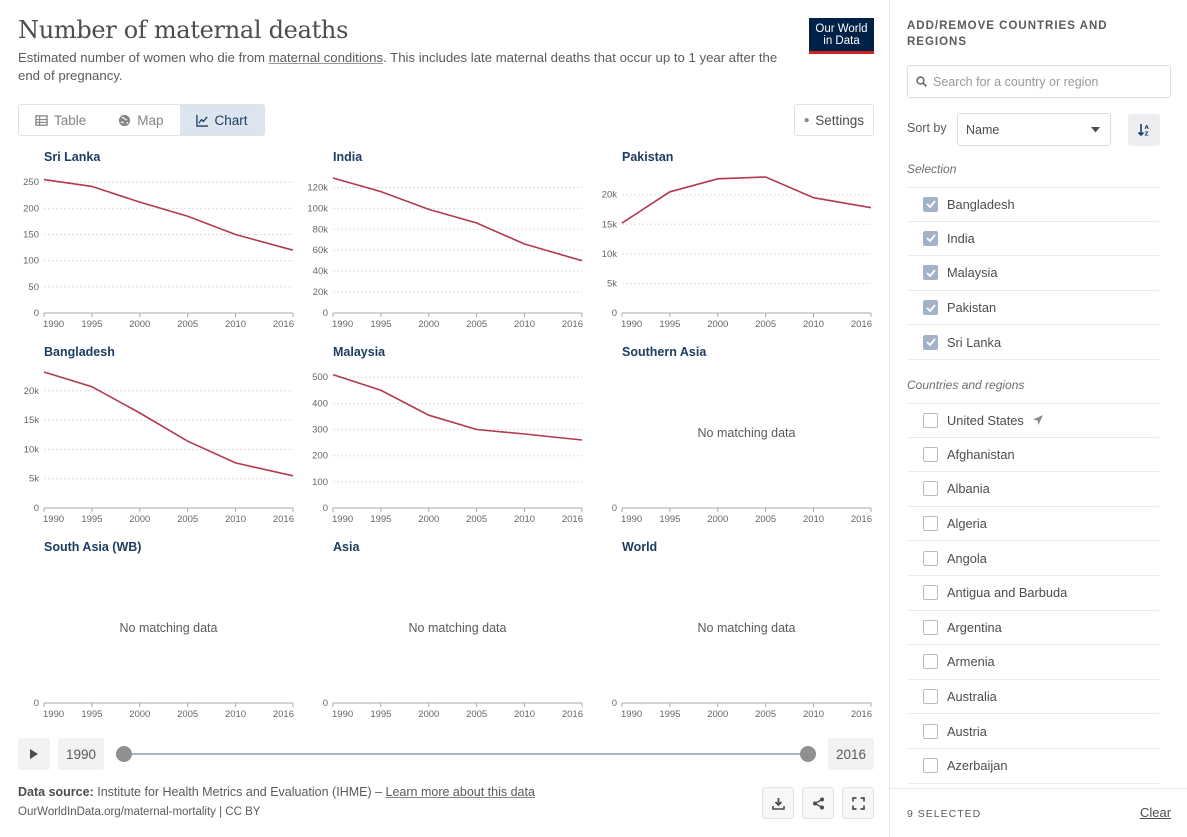 Image resolution: width=1187 pixels, height=837 pixels. What do you see at coordinates (1033, 308) in the screenshot?
I see `entity-item: Pakistan` at bounding box center [1033, 308].